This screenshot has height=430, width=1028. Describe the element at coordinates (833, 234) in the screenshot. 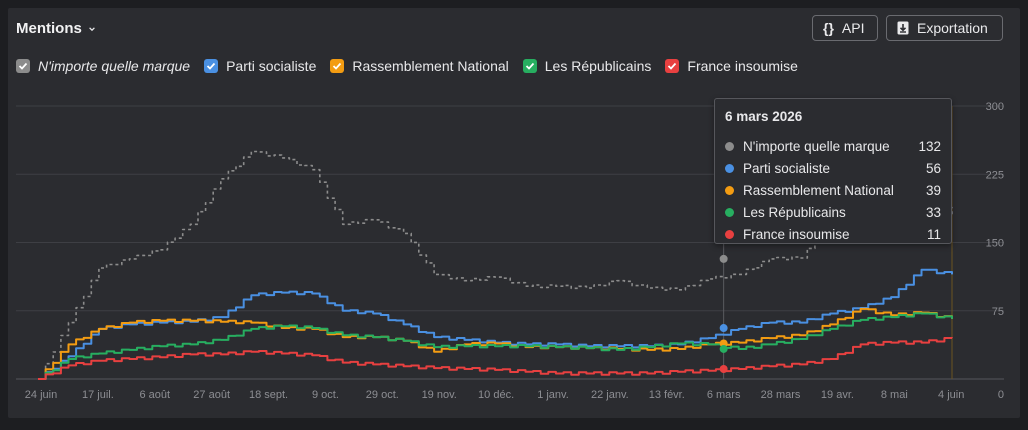

I see `tooltip-row: France insoumise 11` at that location.